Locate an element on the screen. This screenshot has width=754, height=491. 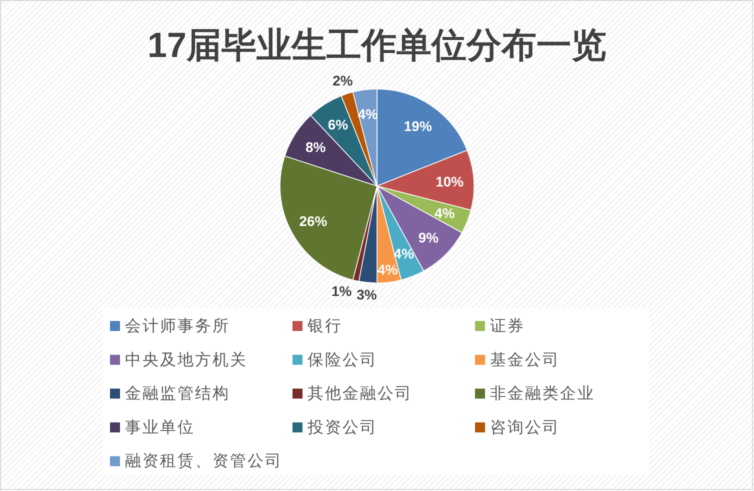
data-label: 2% is located at coordinates (343, 80).